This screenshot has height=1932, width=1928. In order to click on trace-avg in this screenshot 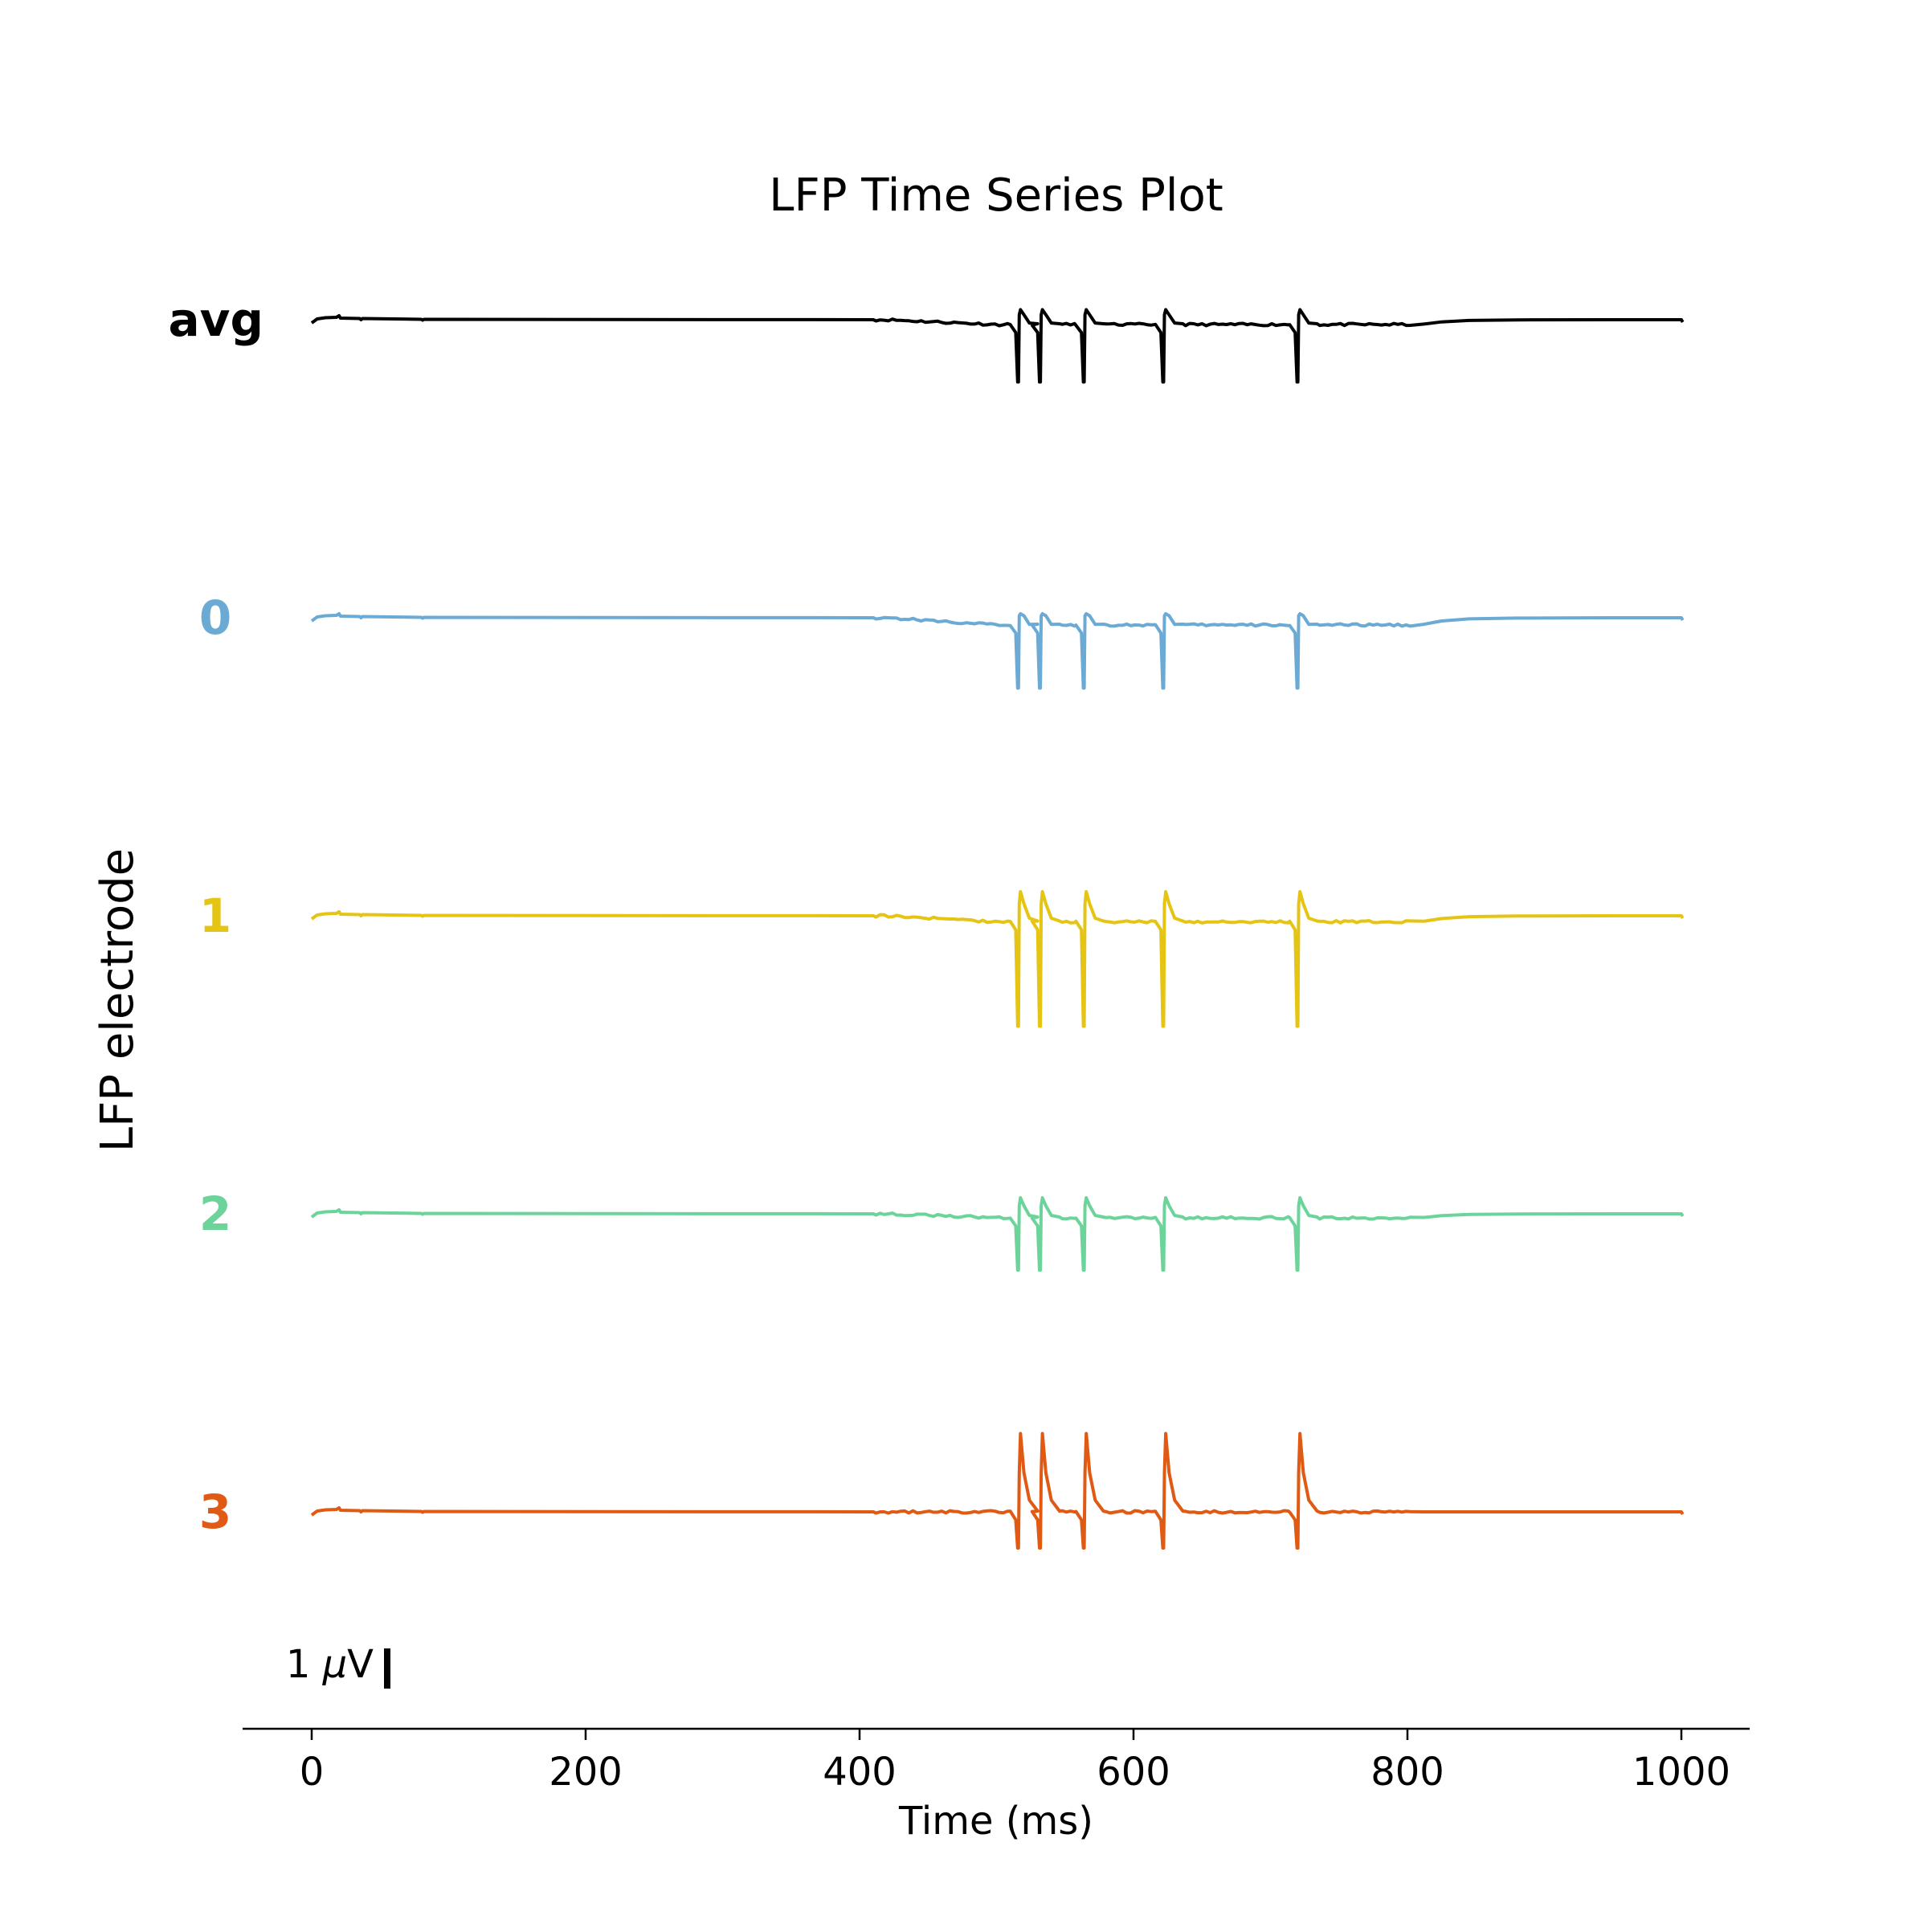, I will do `click(997, 346)`.